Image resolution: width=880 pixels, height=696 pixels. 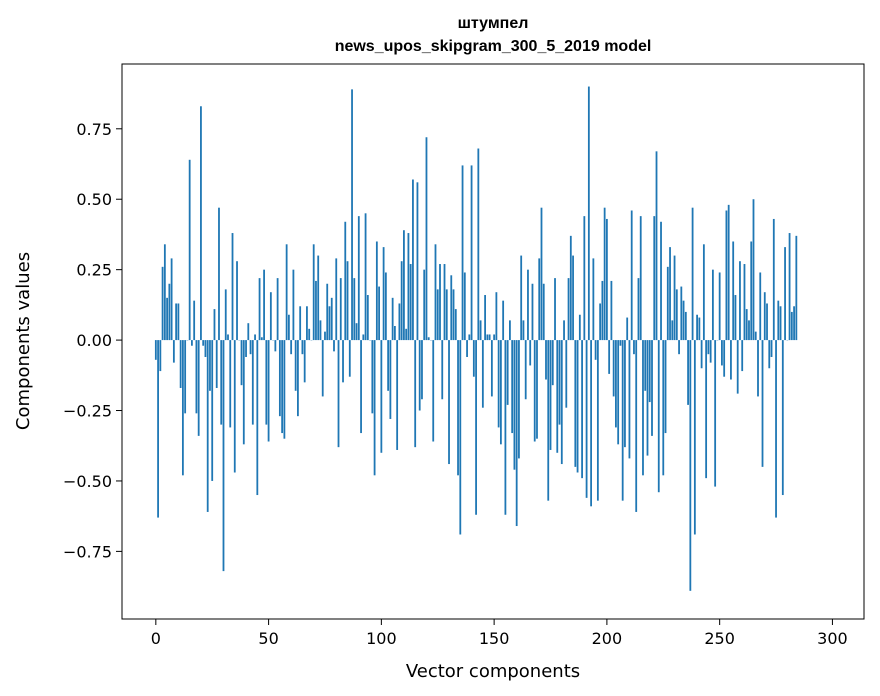 What do you see at coordinates (493, 46) in the screenshot?
I see `chart-title-line2: news_upos_skipgram_300_5_2019 model` at bounding box center [493, 46].